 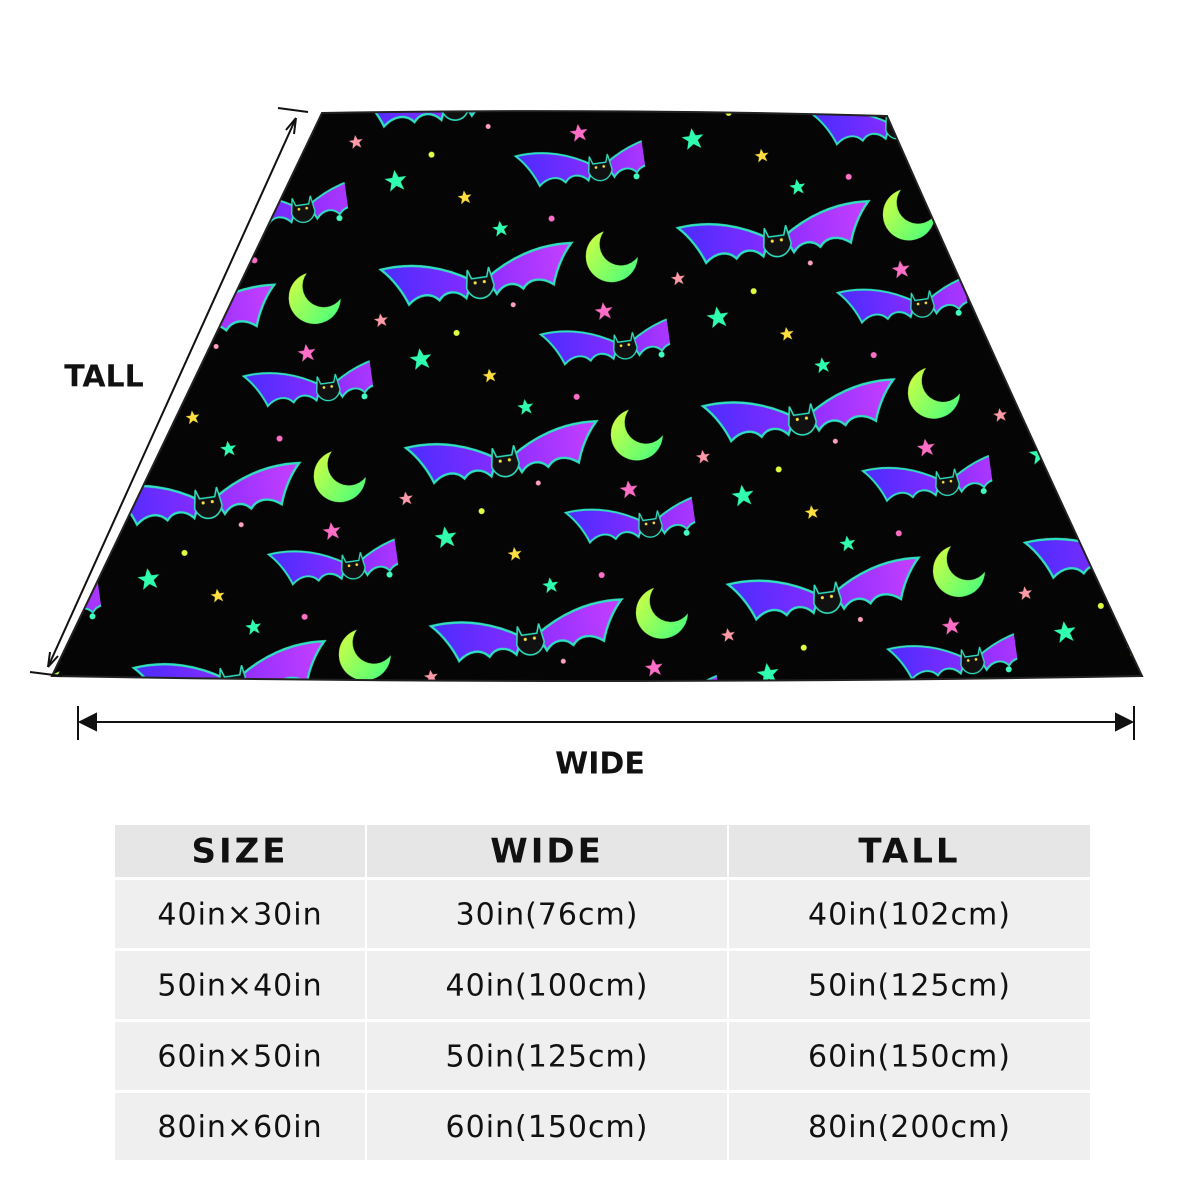 I want to click on wide-label: WIDE, so click(x=600, y=764).